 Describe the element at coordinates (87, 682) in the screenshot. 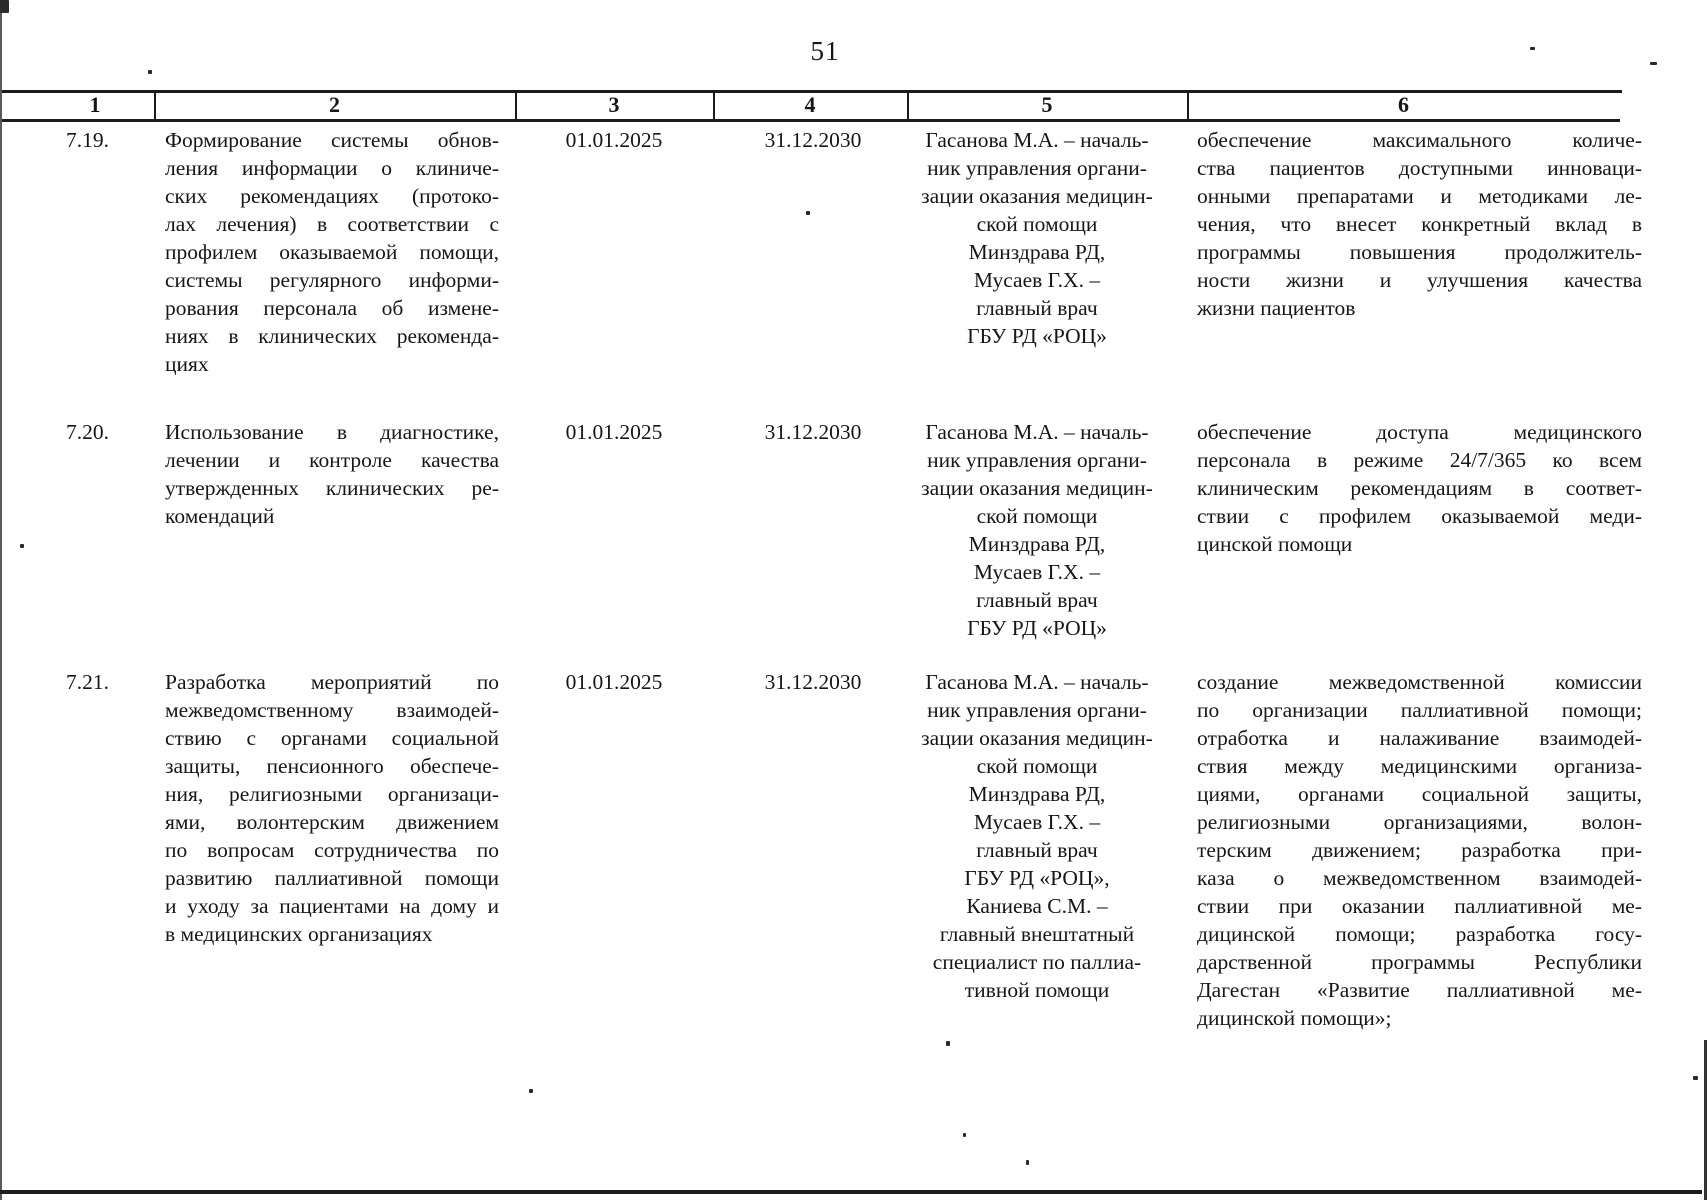

I see `row-number: 7.21.` at that location.